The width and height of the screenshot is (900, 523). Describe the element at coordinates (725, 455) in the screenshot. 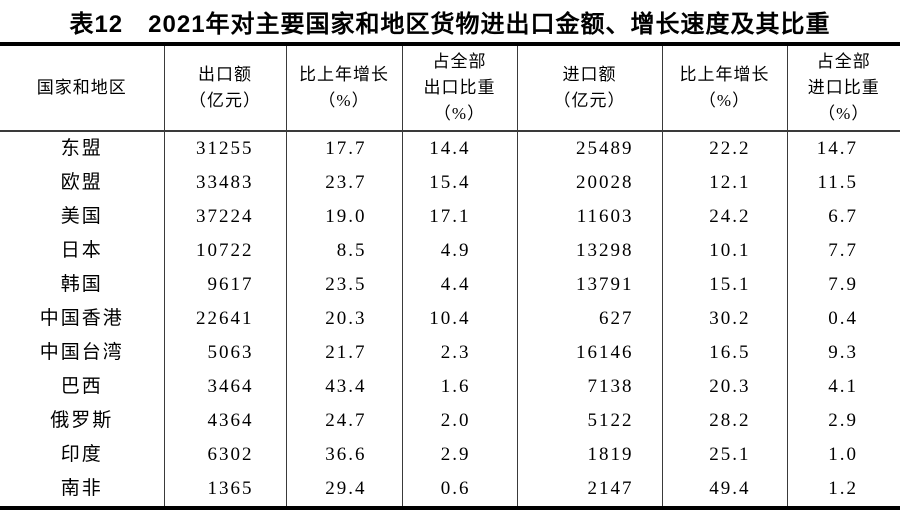

I see `cell-import-growth: 25.1` at that location.